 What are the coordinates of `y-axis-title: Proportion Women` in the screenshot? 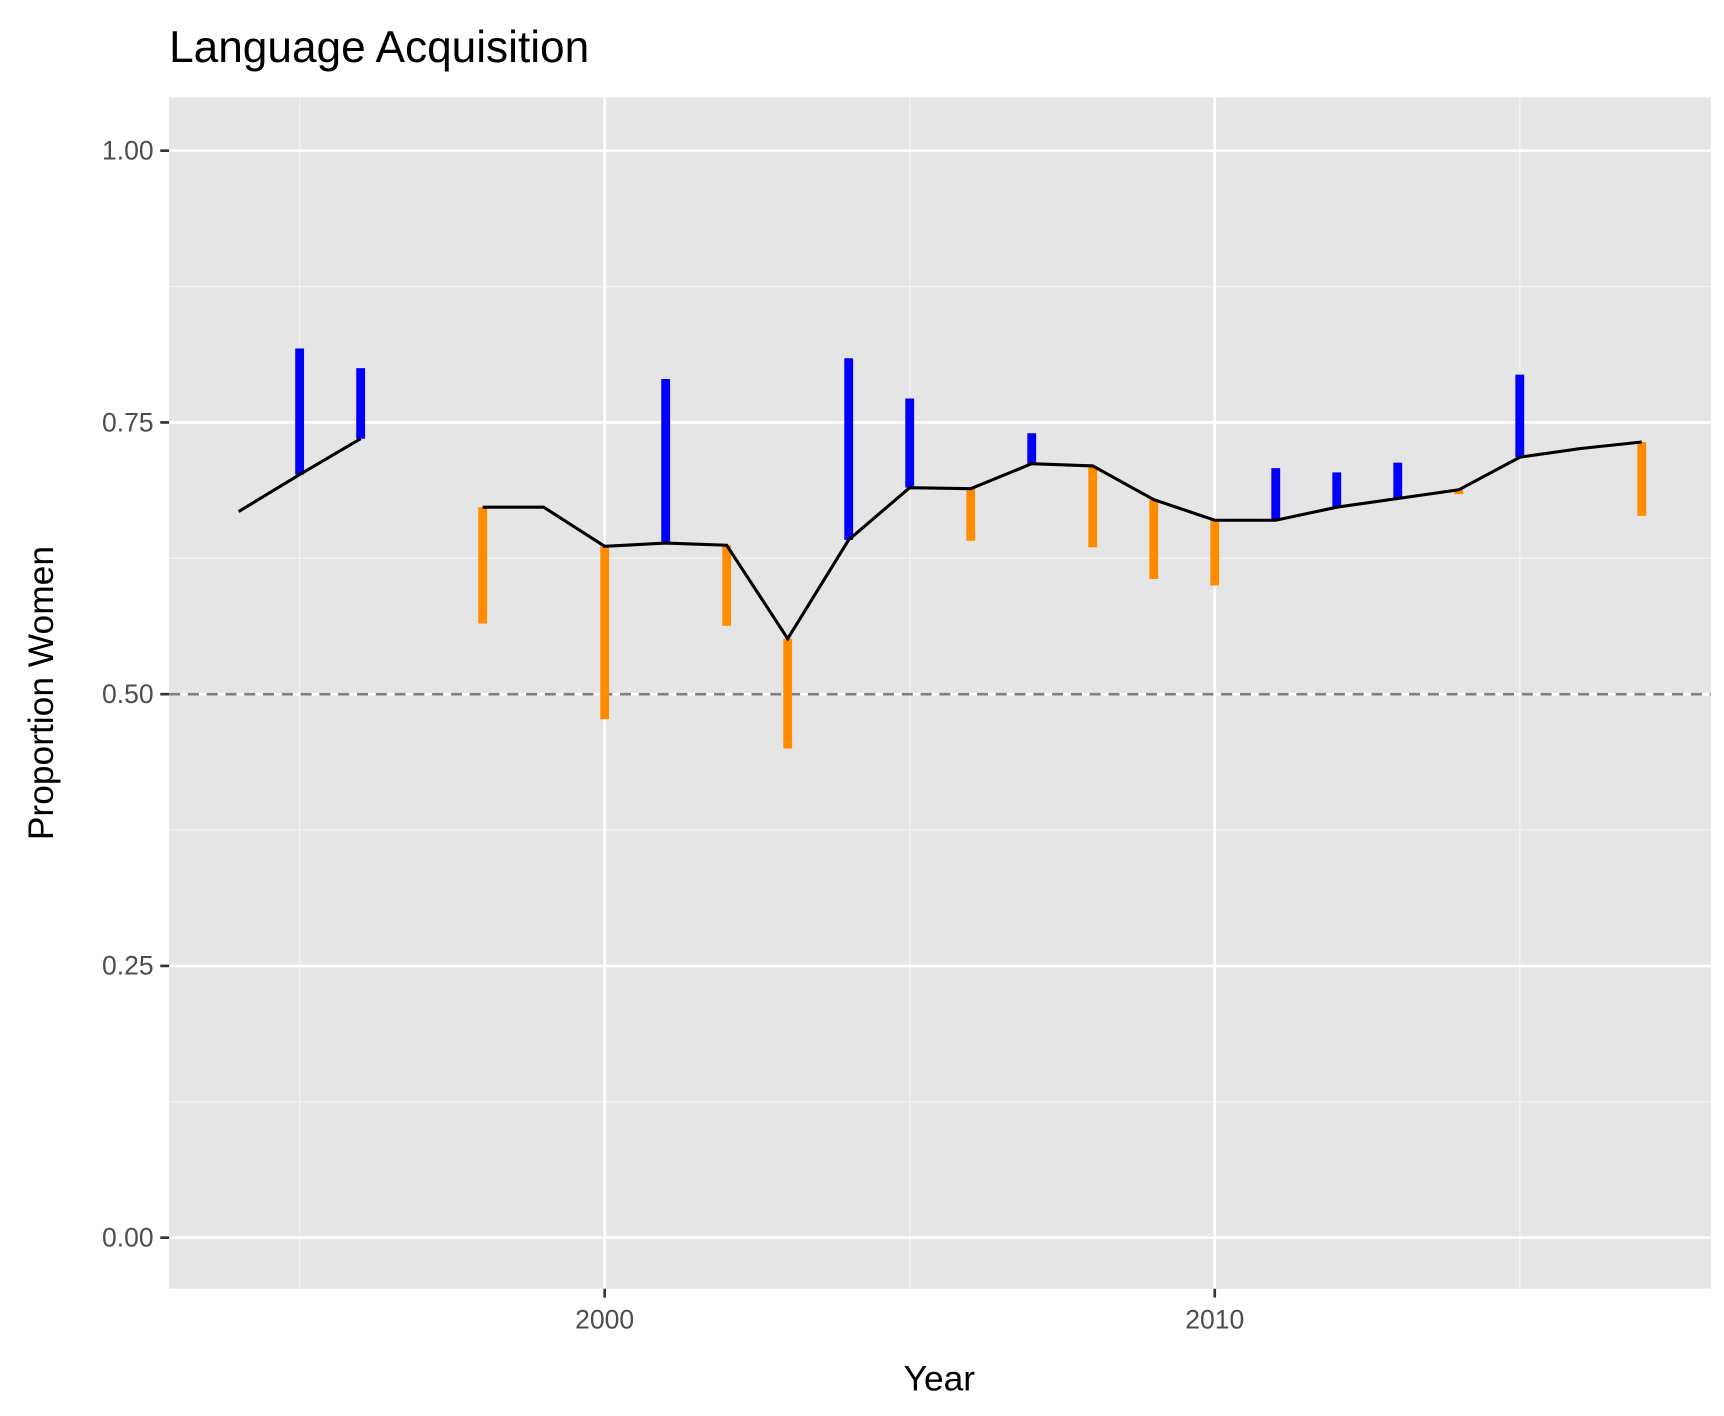 It's located at (41, 693).